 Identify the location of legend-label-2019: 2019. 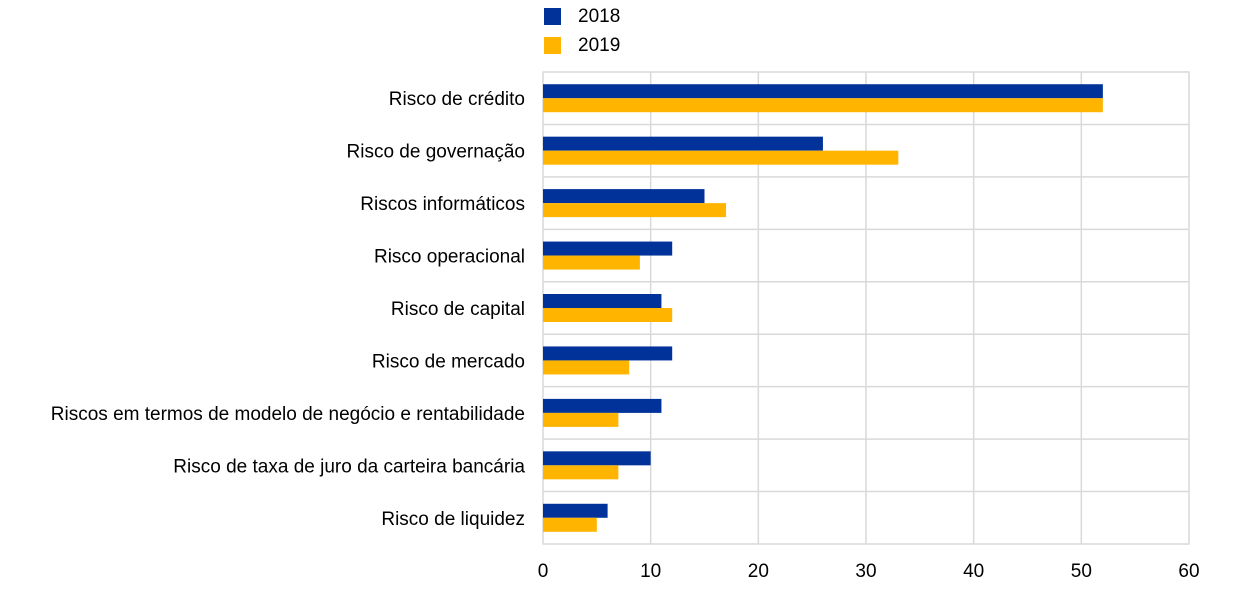
(599, 45).